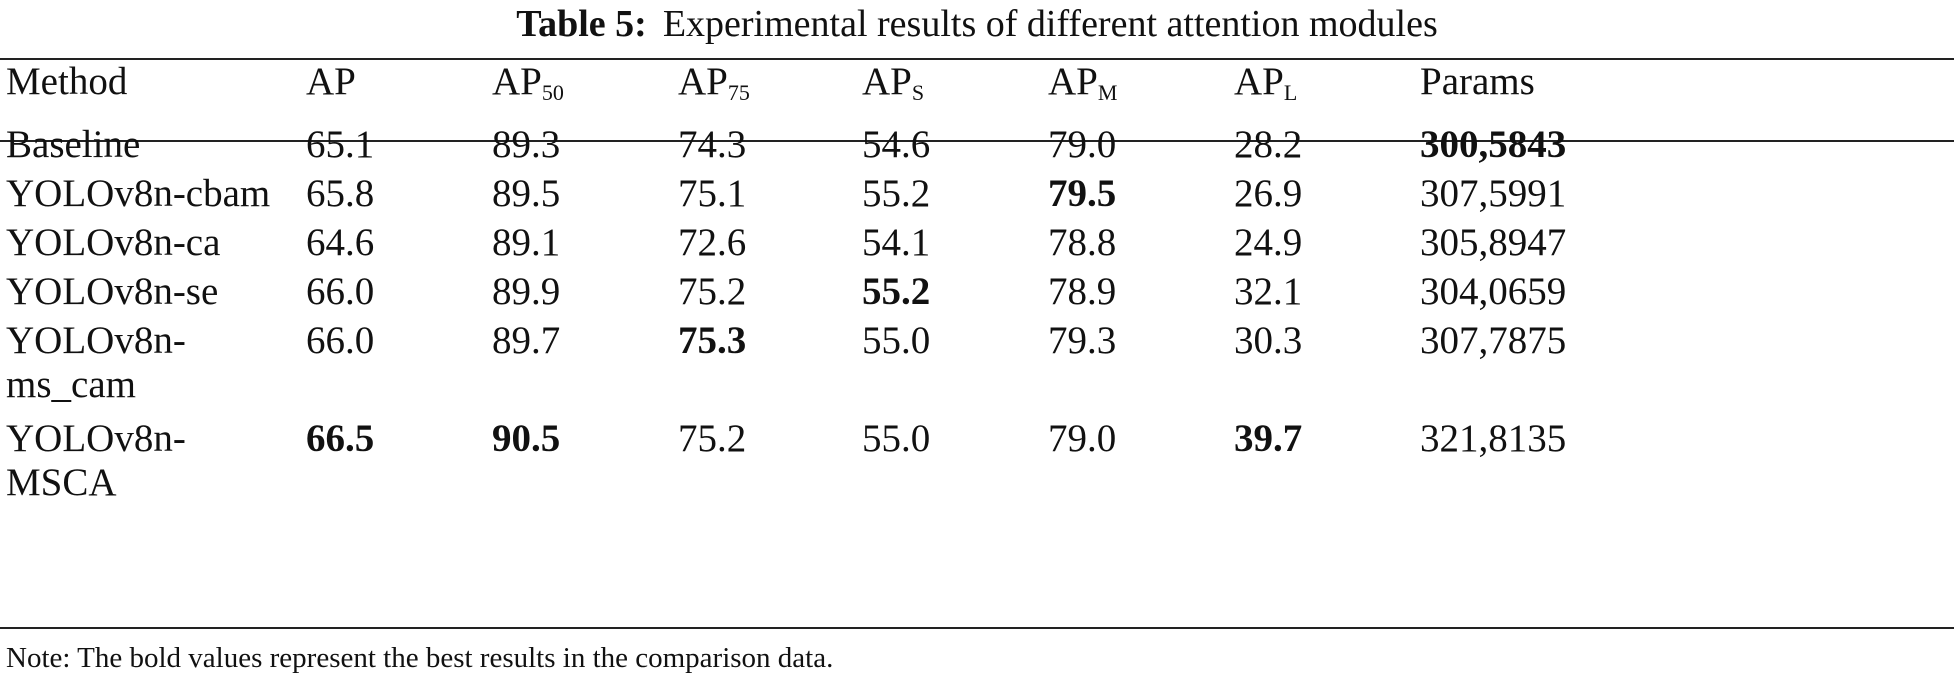  I want to click on header-ap50: AP50, so click(528, 82).